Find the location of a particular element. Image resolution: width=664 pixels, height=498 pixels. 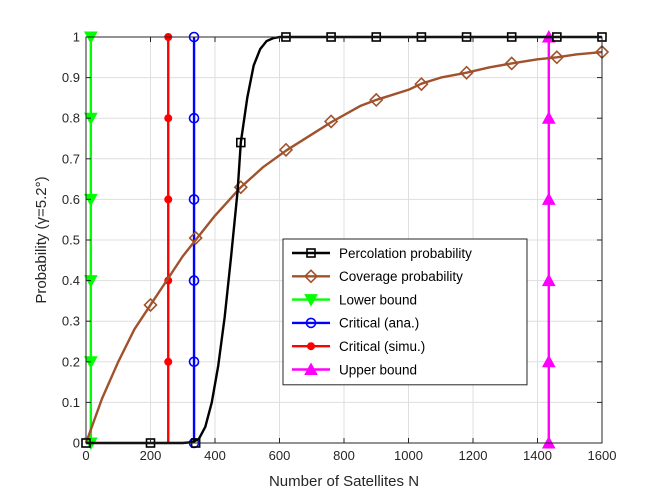

x-tick-label: 1400 is located at coordinates (537, 455).